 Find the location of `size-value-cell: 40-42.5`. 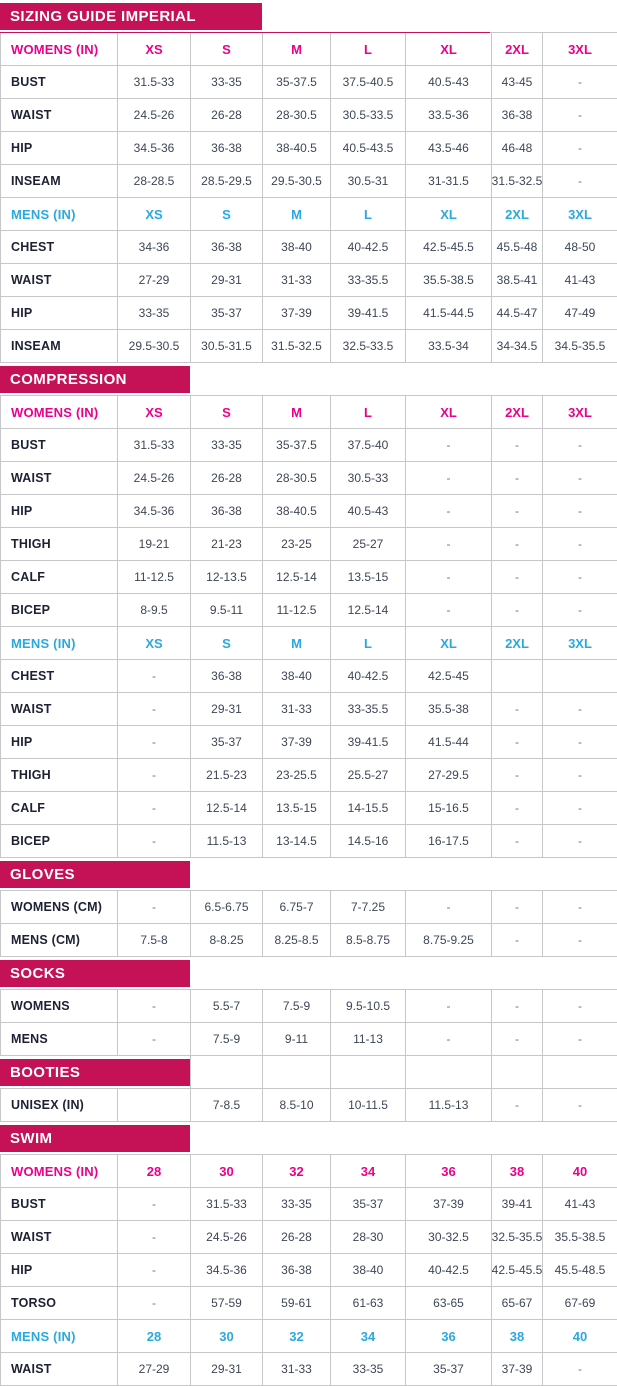

size-value-cell: 40-42.5 is located at coordinates (449, 1270).